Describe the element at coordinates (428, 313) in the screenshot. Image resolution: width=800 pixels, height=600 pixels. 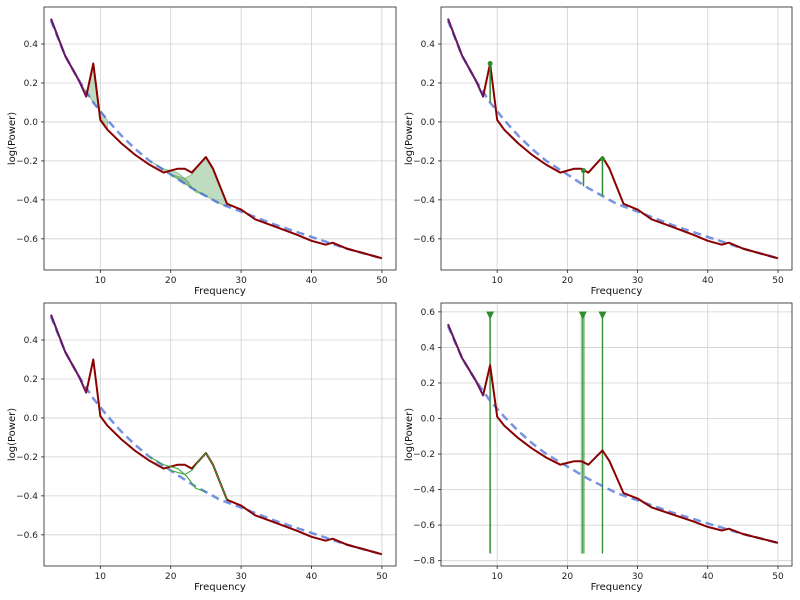
I see `y-tick-label: 0.6` at that location.